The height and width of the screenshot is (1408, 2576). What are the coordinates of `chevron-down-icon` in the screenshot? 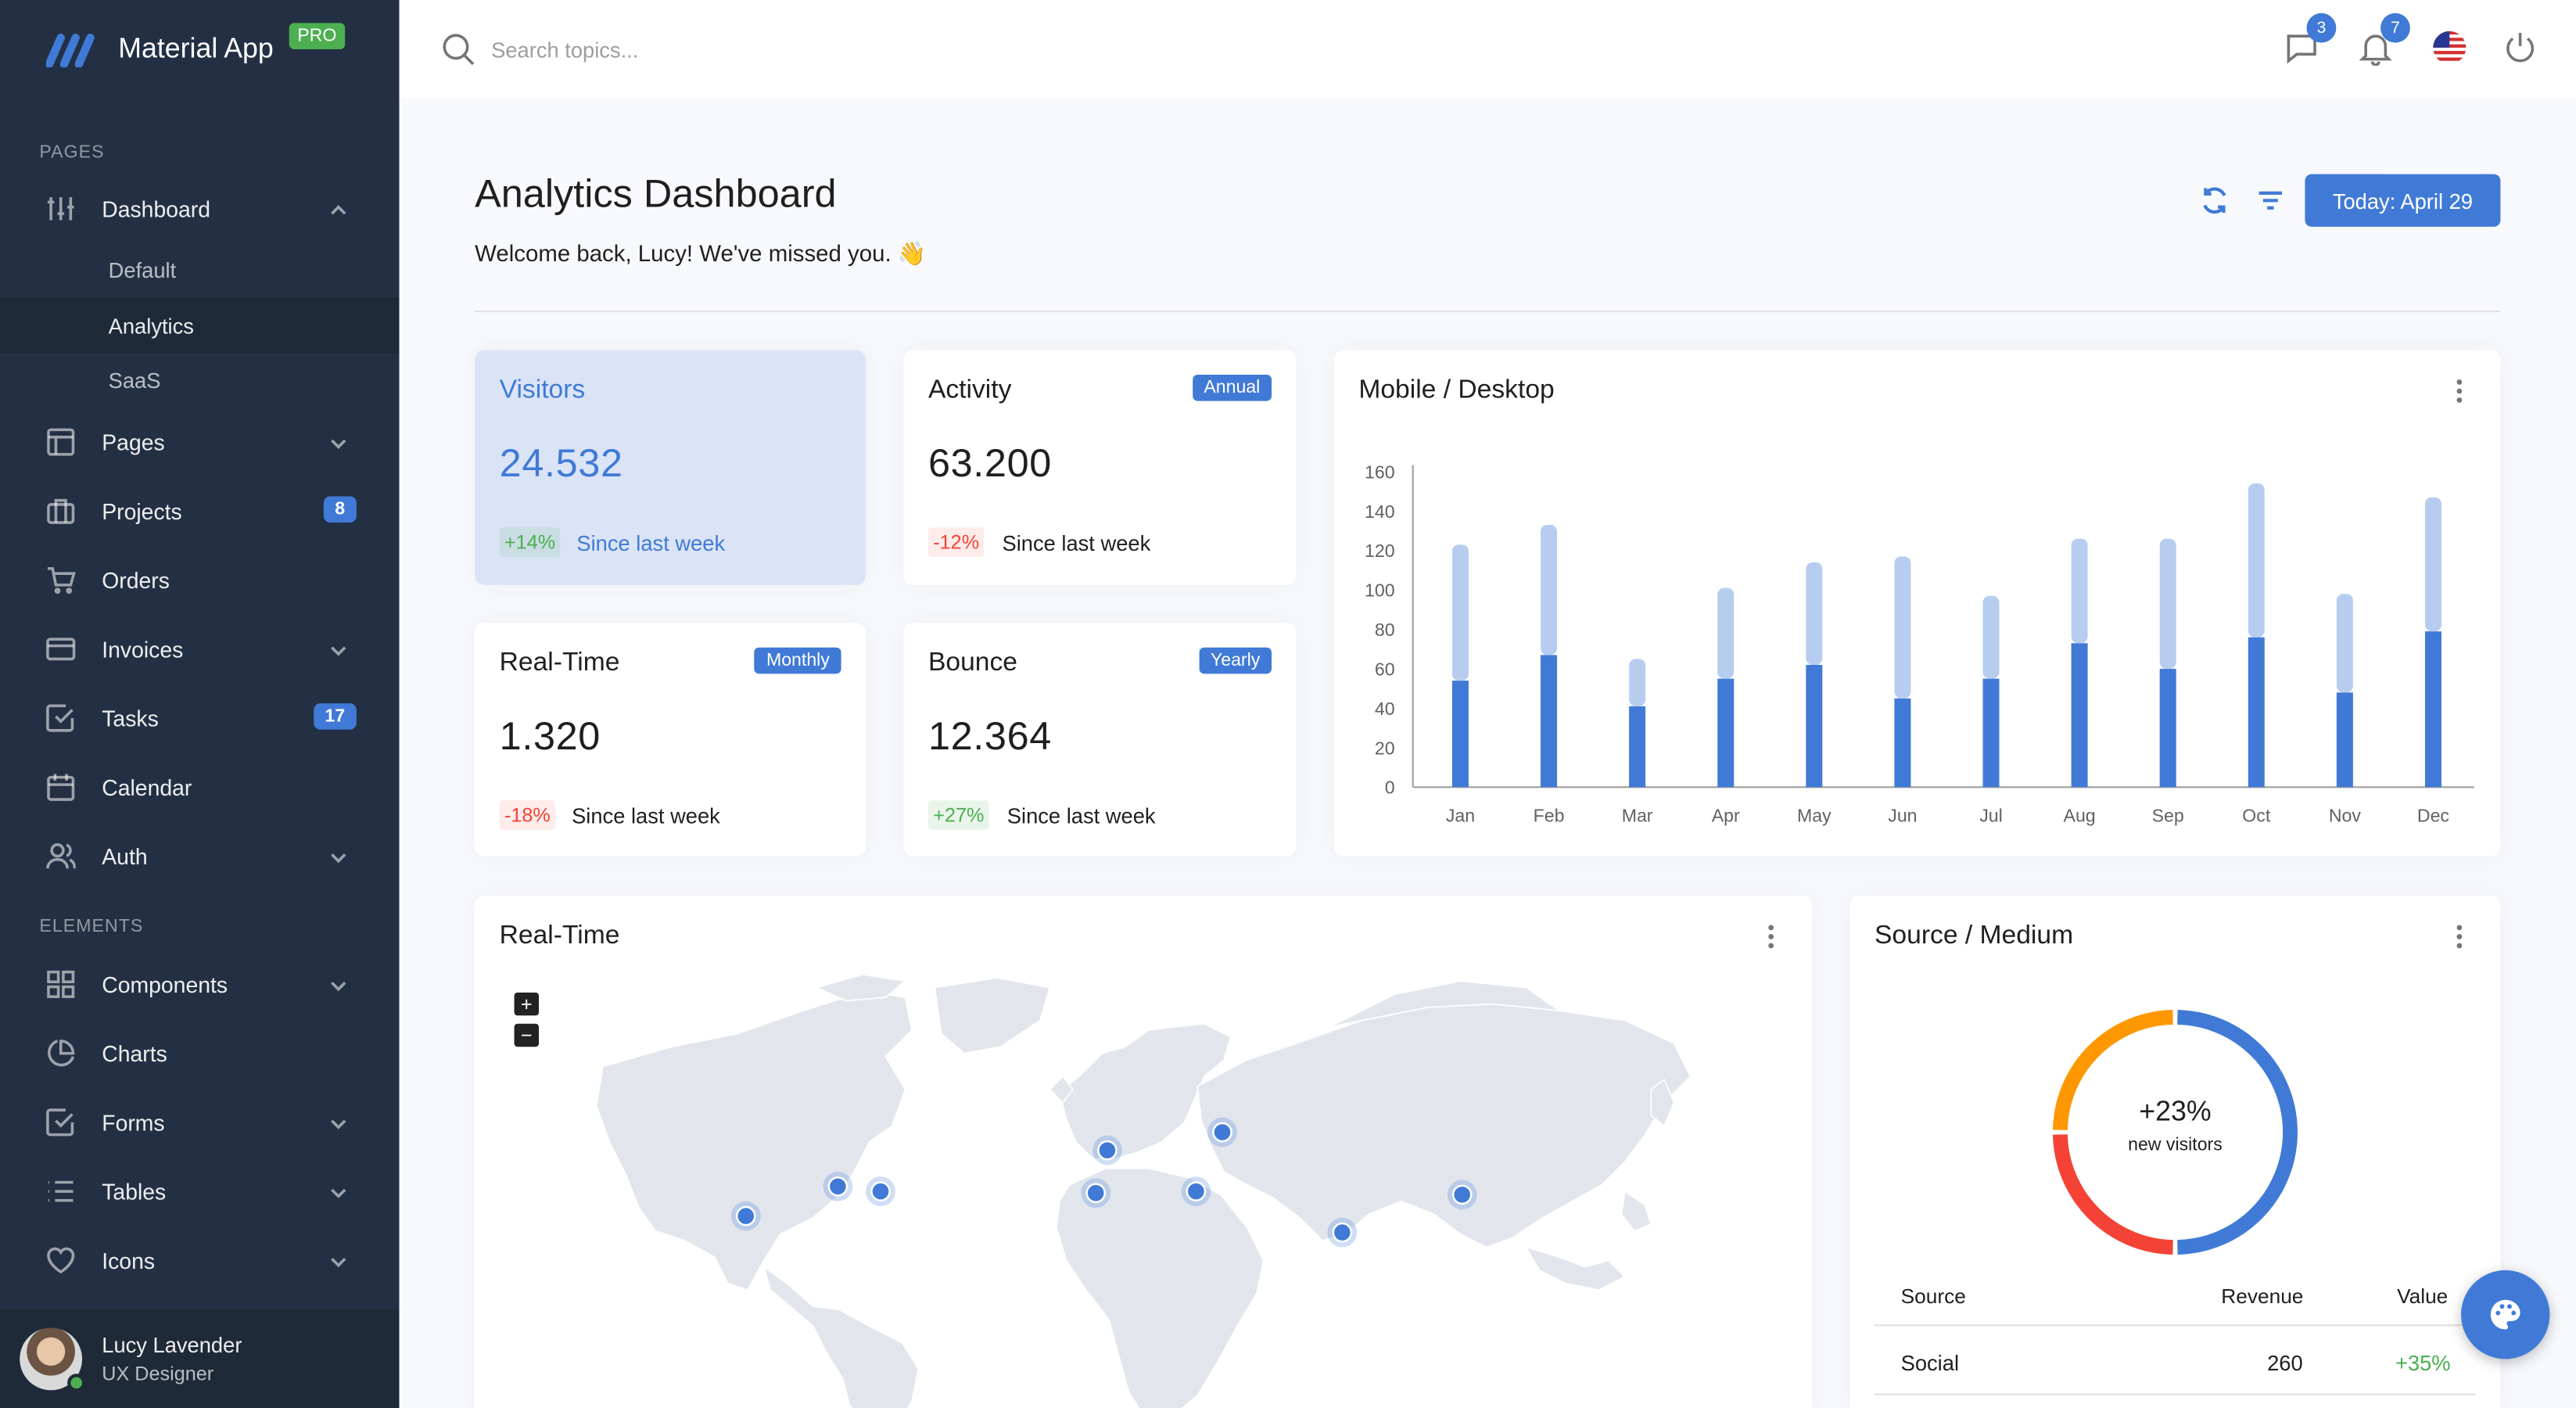 It's located at (338, 1121).